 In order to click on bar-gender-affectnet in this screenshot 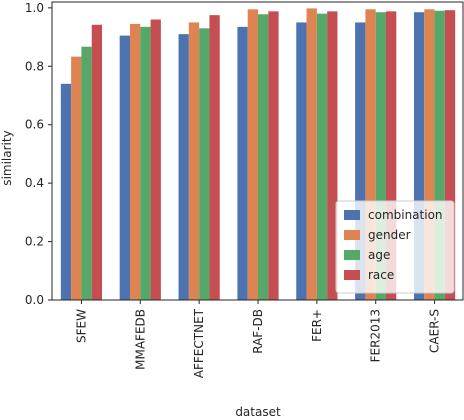, I will do `click(194, 161)`.